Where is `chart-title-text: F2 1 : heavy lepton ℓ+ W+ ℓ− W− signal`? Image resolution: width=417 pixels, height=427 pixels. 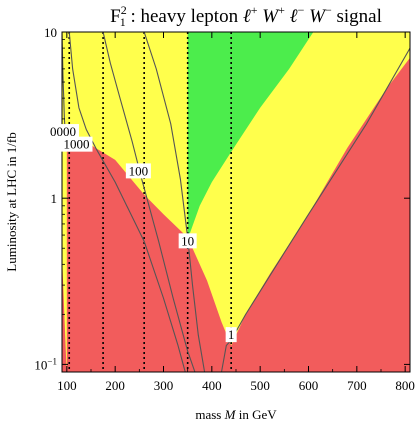 chart-title-text: F2 1 : heavy lepton ℓ+ W+ ℓ− W− signal is located at coordinates (246, 16).